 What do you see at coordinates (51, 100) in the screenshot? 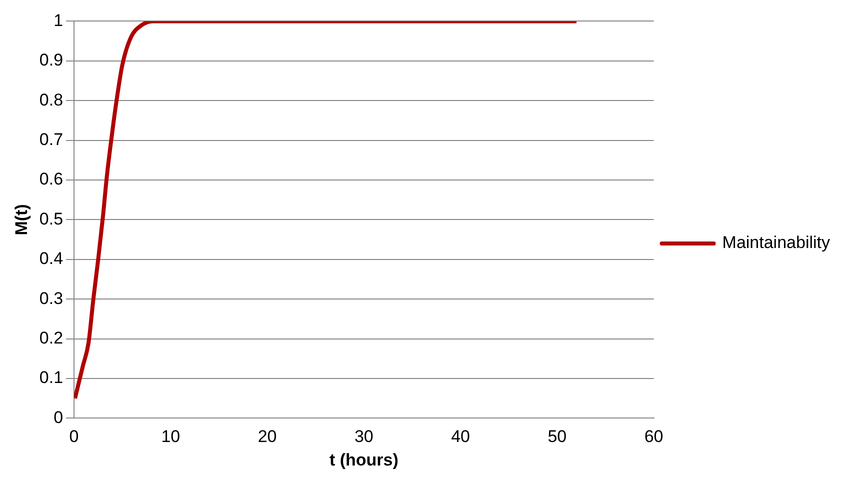
I see `y-tick-label: 0.8` at bounding box center [51, 100].